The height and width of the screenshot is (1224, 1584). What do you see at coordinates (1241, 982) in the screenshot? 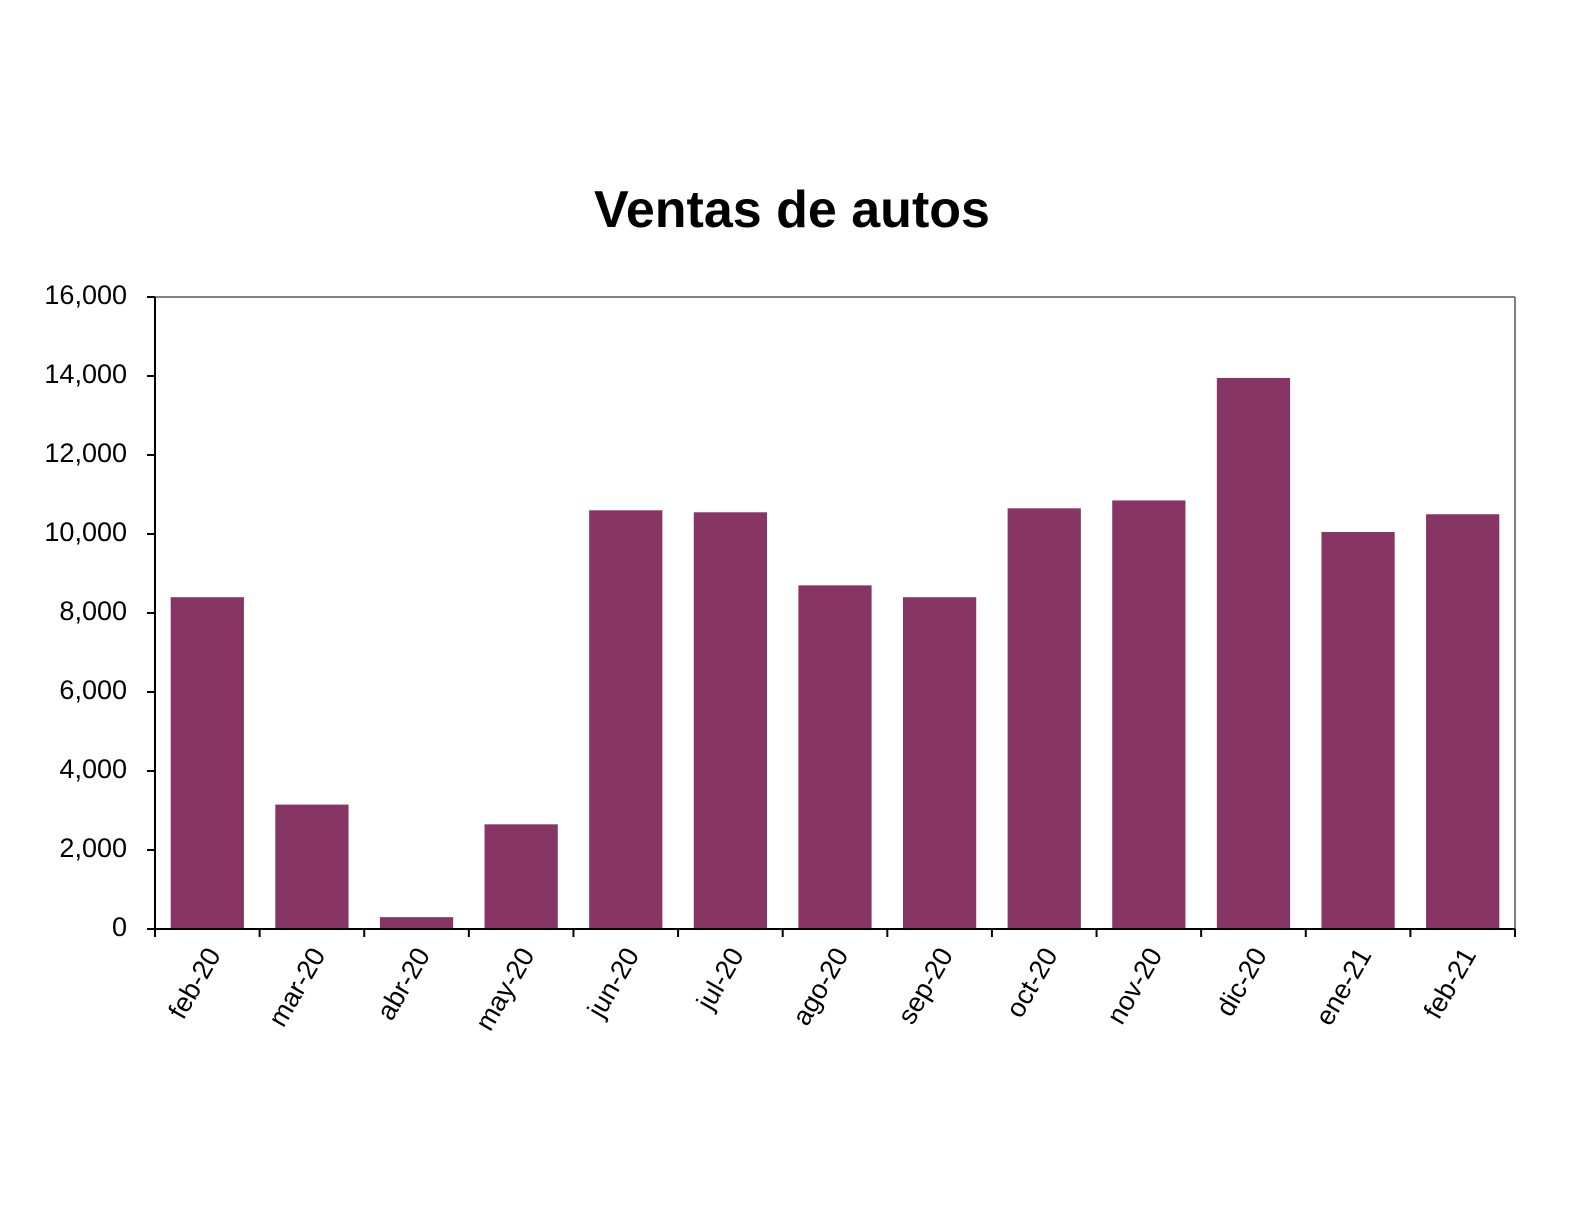
I see `x-tick-label-dic-20: dic-20` at bounding box center [1241, 982].